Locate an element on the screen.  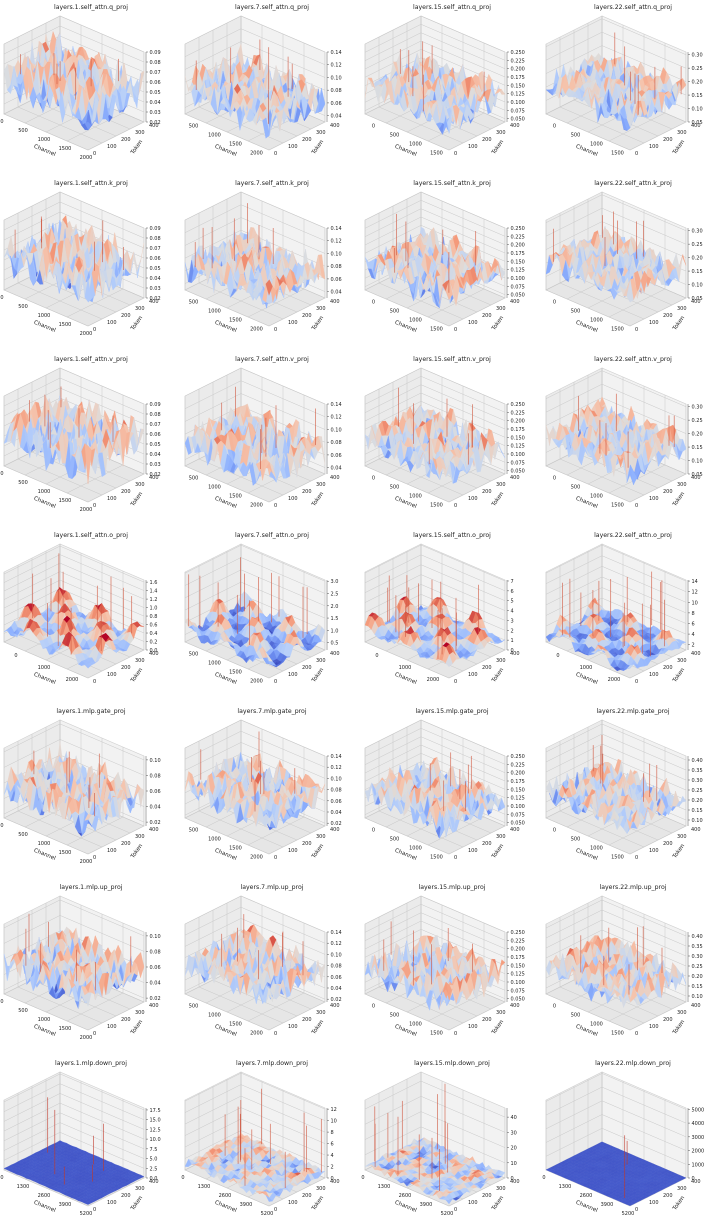
z-tick-label: 0.125 is located at coordinates (518, 271).